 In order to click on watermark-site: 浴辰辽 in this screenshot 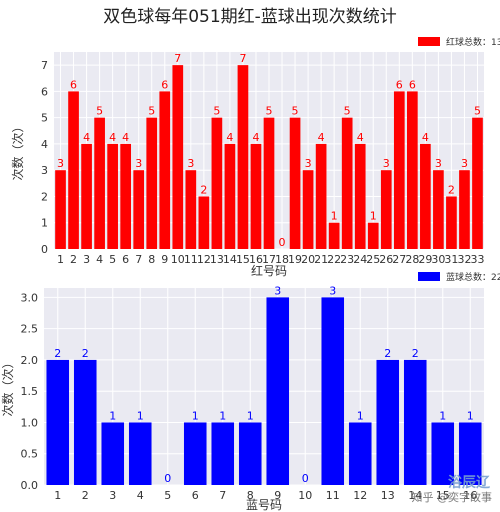, I will do `click(469, 483)`.